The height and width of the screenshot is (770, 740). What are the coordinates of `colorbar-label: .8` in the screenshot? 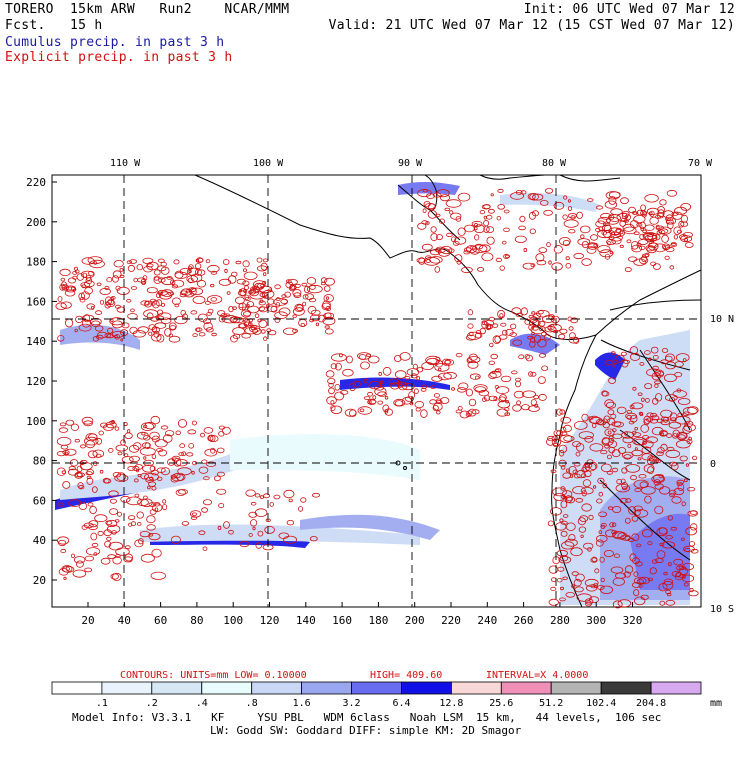 It's located at (252, 703).